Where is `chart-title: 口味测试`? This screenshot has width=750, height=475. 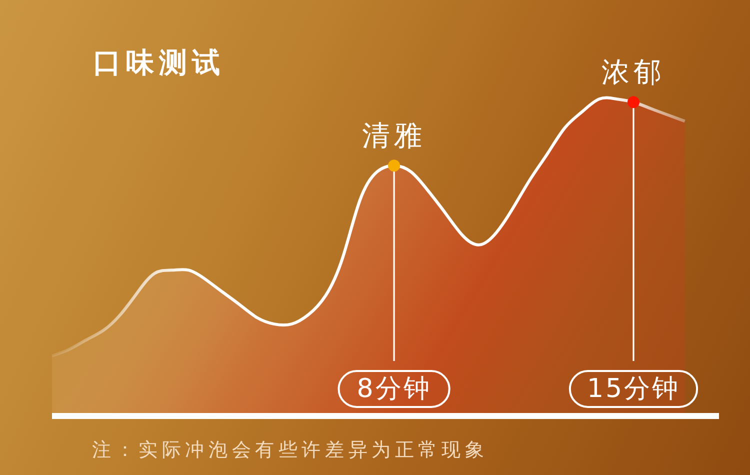
chart-title: 口味测试 is located at coordinates (159, 63).